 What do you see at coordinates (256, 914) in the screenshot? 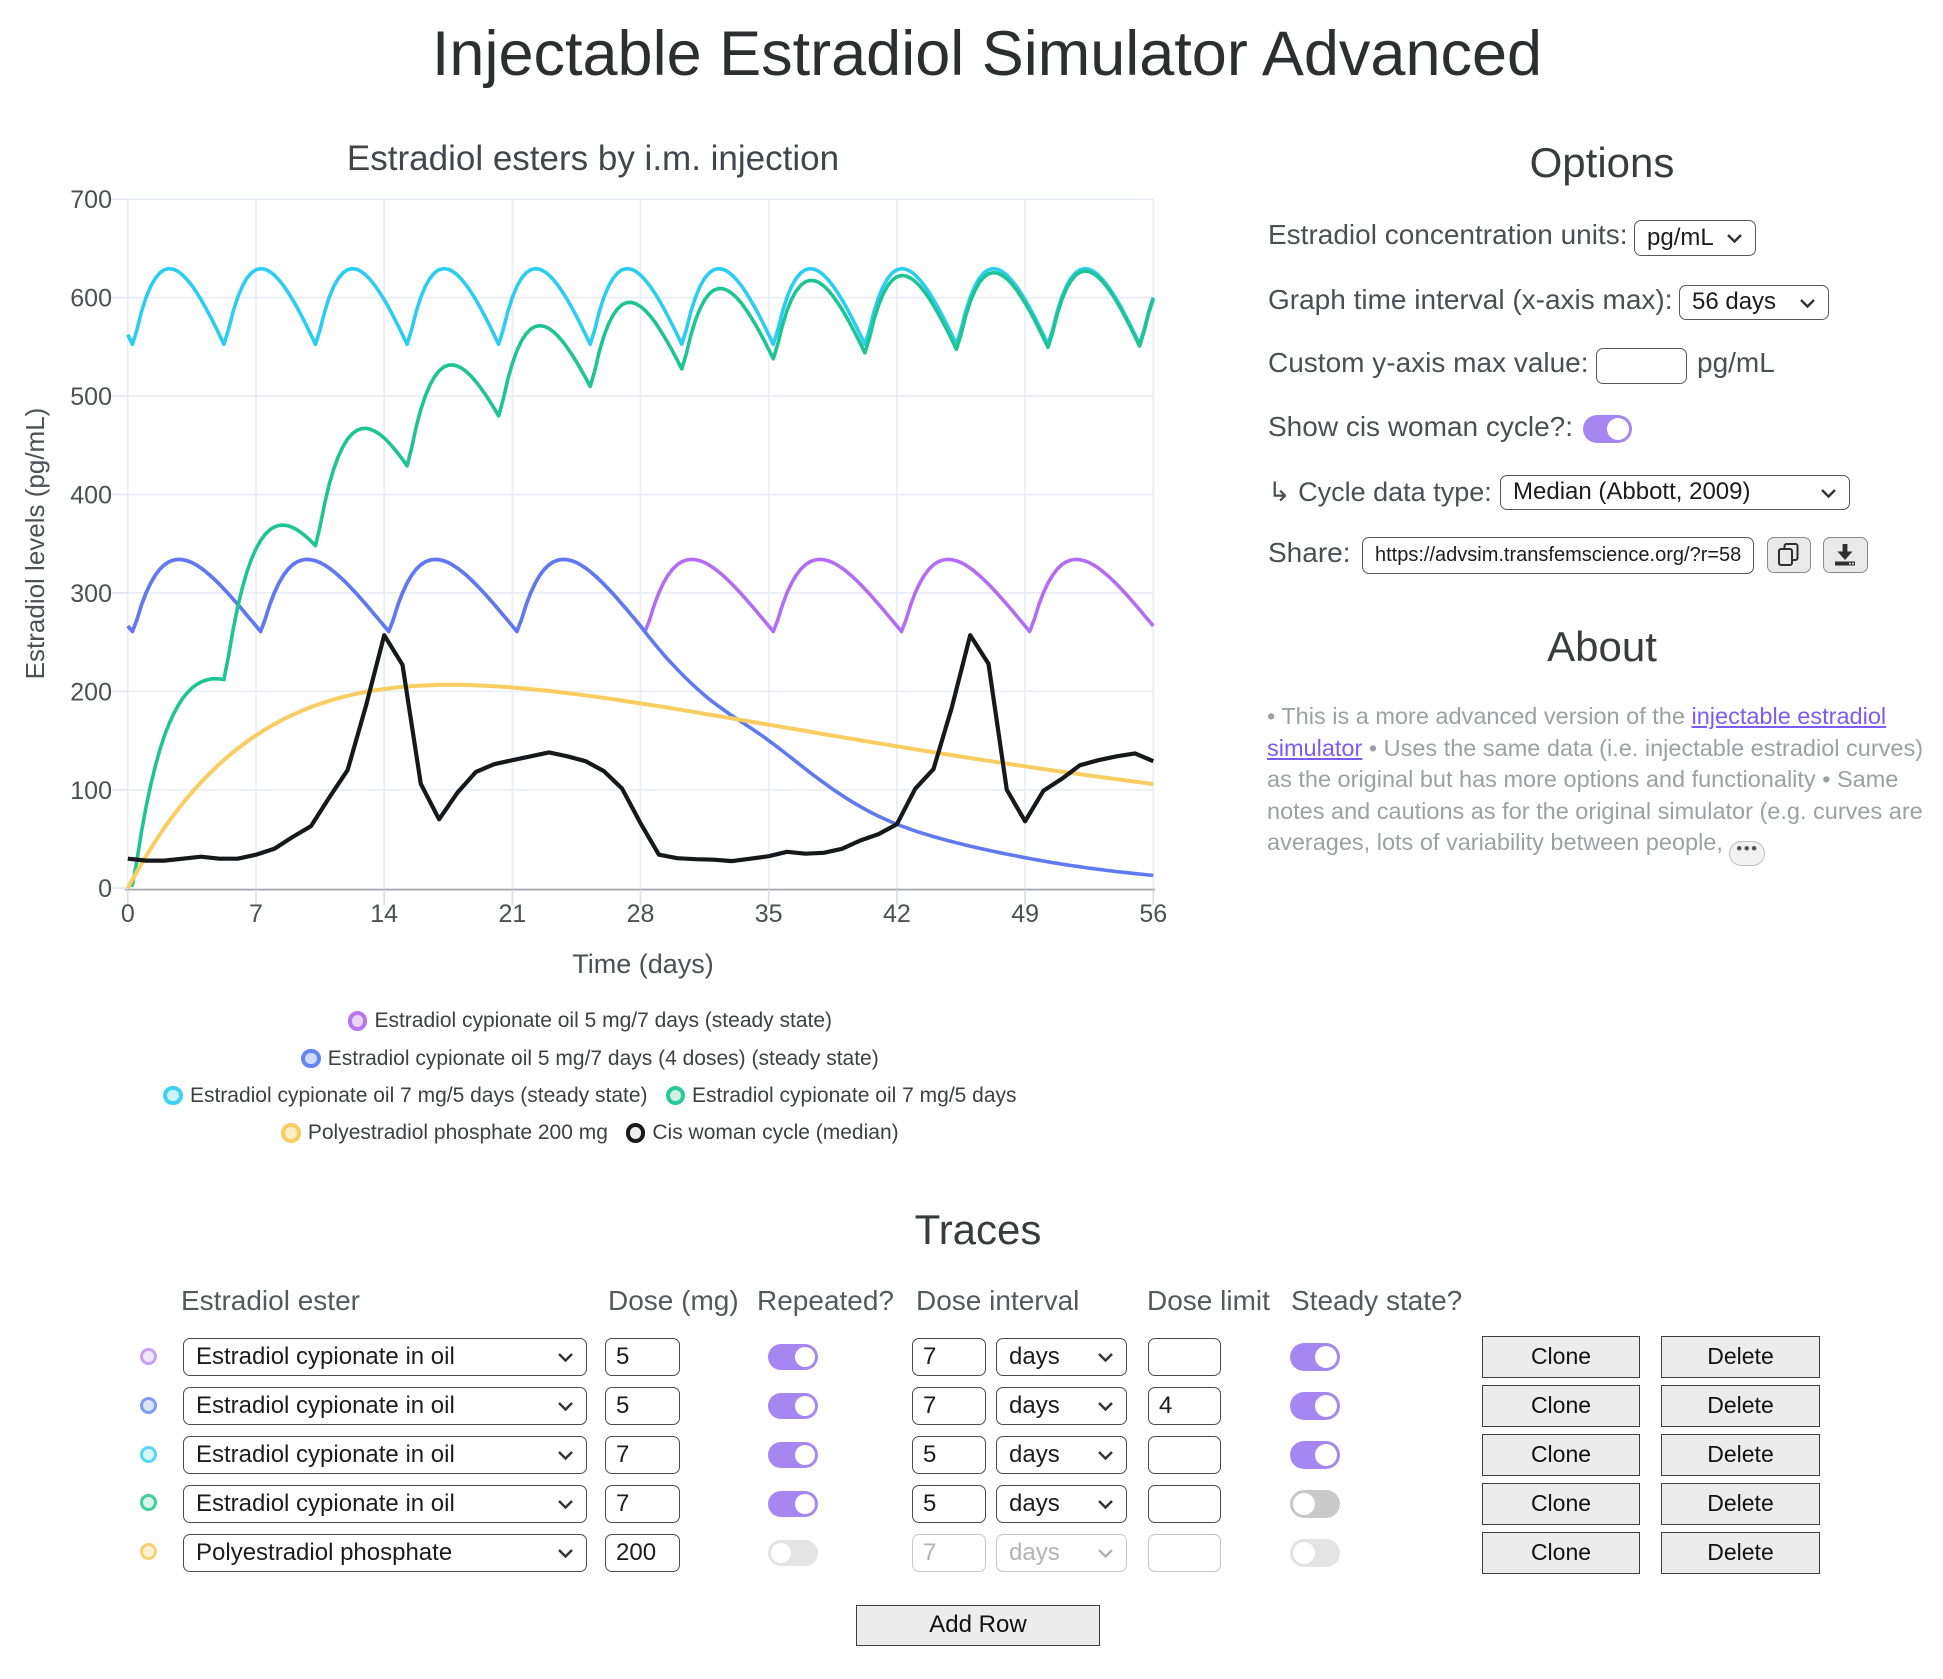
I see `svg-text: 7` at bounding box center [256, 914].